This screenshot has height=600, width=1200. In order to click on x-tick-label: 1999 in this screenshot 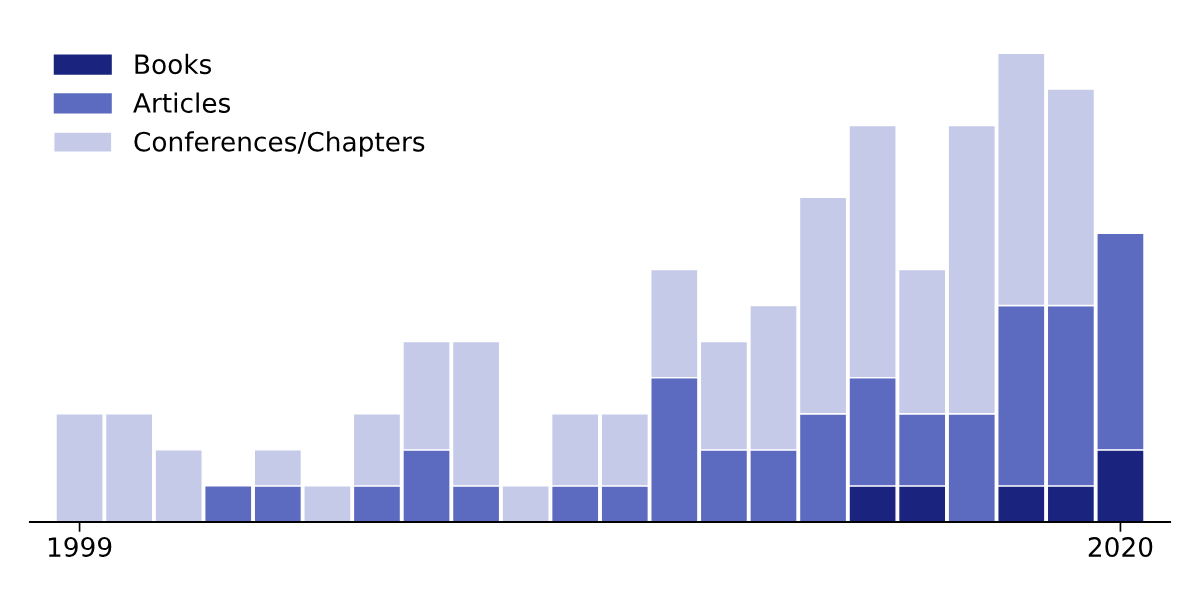, I will do `click(80, 547)`.